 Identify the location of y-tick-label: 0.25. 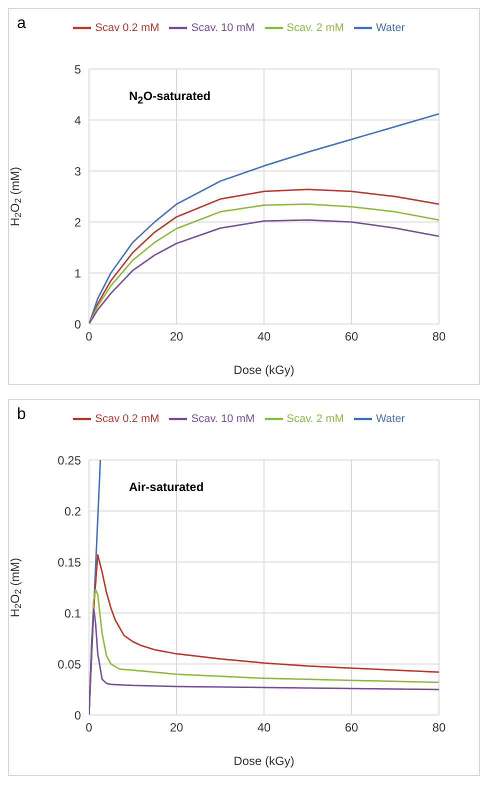
(70, 460).